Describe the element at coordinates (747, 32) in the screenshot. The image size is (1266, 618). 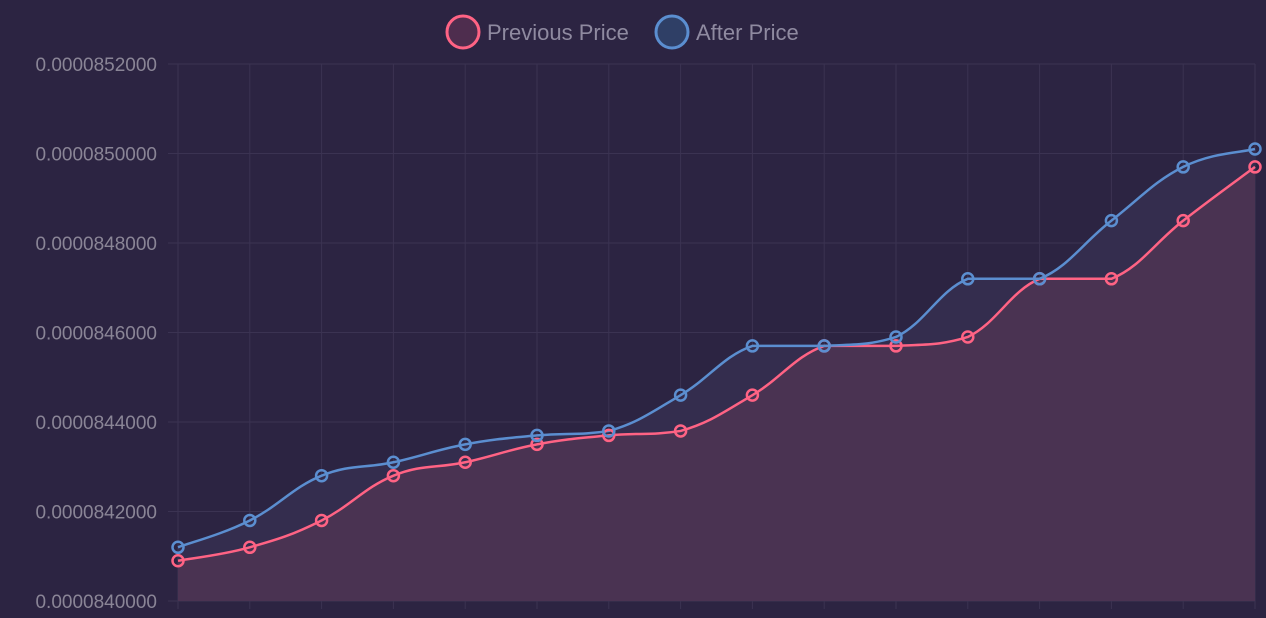
I see `legend-label-after-price: After Price` at that location.